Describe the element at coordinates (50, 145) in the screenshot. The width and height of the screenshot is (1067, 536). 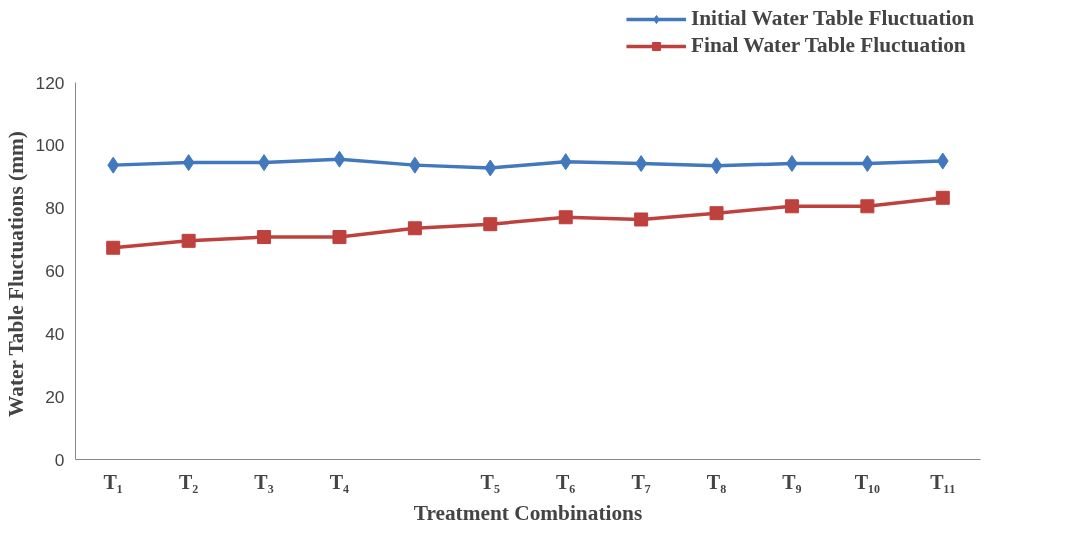
I see `y-tick-label: 100` at that location.